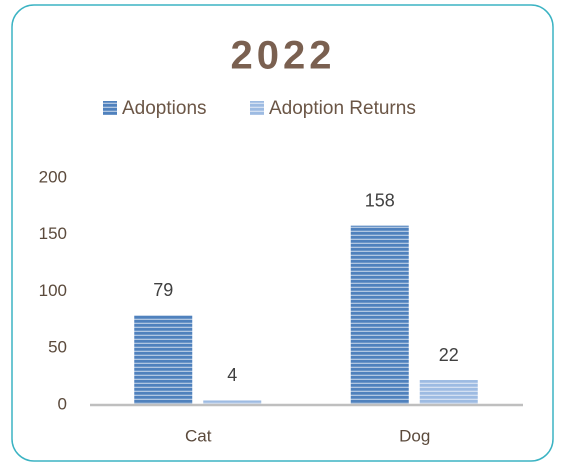 Image resolution: width=561 pixels, height=471 pixels. Describe the element at coordinates (57, 347) in the screenshot. I see `y-tick-label: 50` at that location.